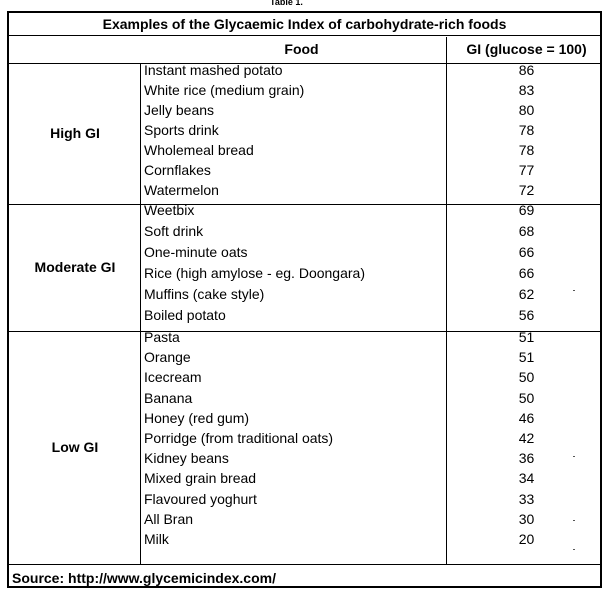 The width and height of the screenshot is (607, 593). Describe the element at coordinates (526, 314) in the screenshot. I see `gi-value-cell: 56` at that location.